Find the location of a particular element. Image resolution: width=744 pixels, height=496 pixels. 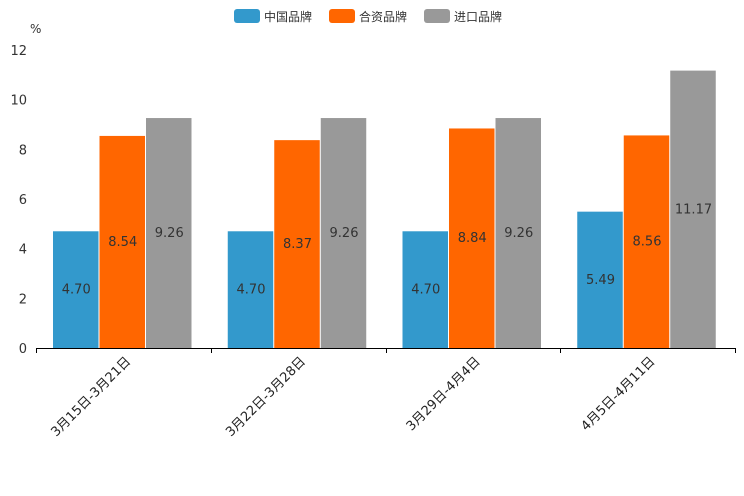

data-label: 11.17 is located at coordinates (693, 209).